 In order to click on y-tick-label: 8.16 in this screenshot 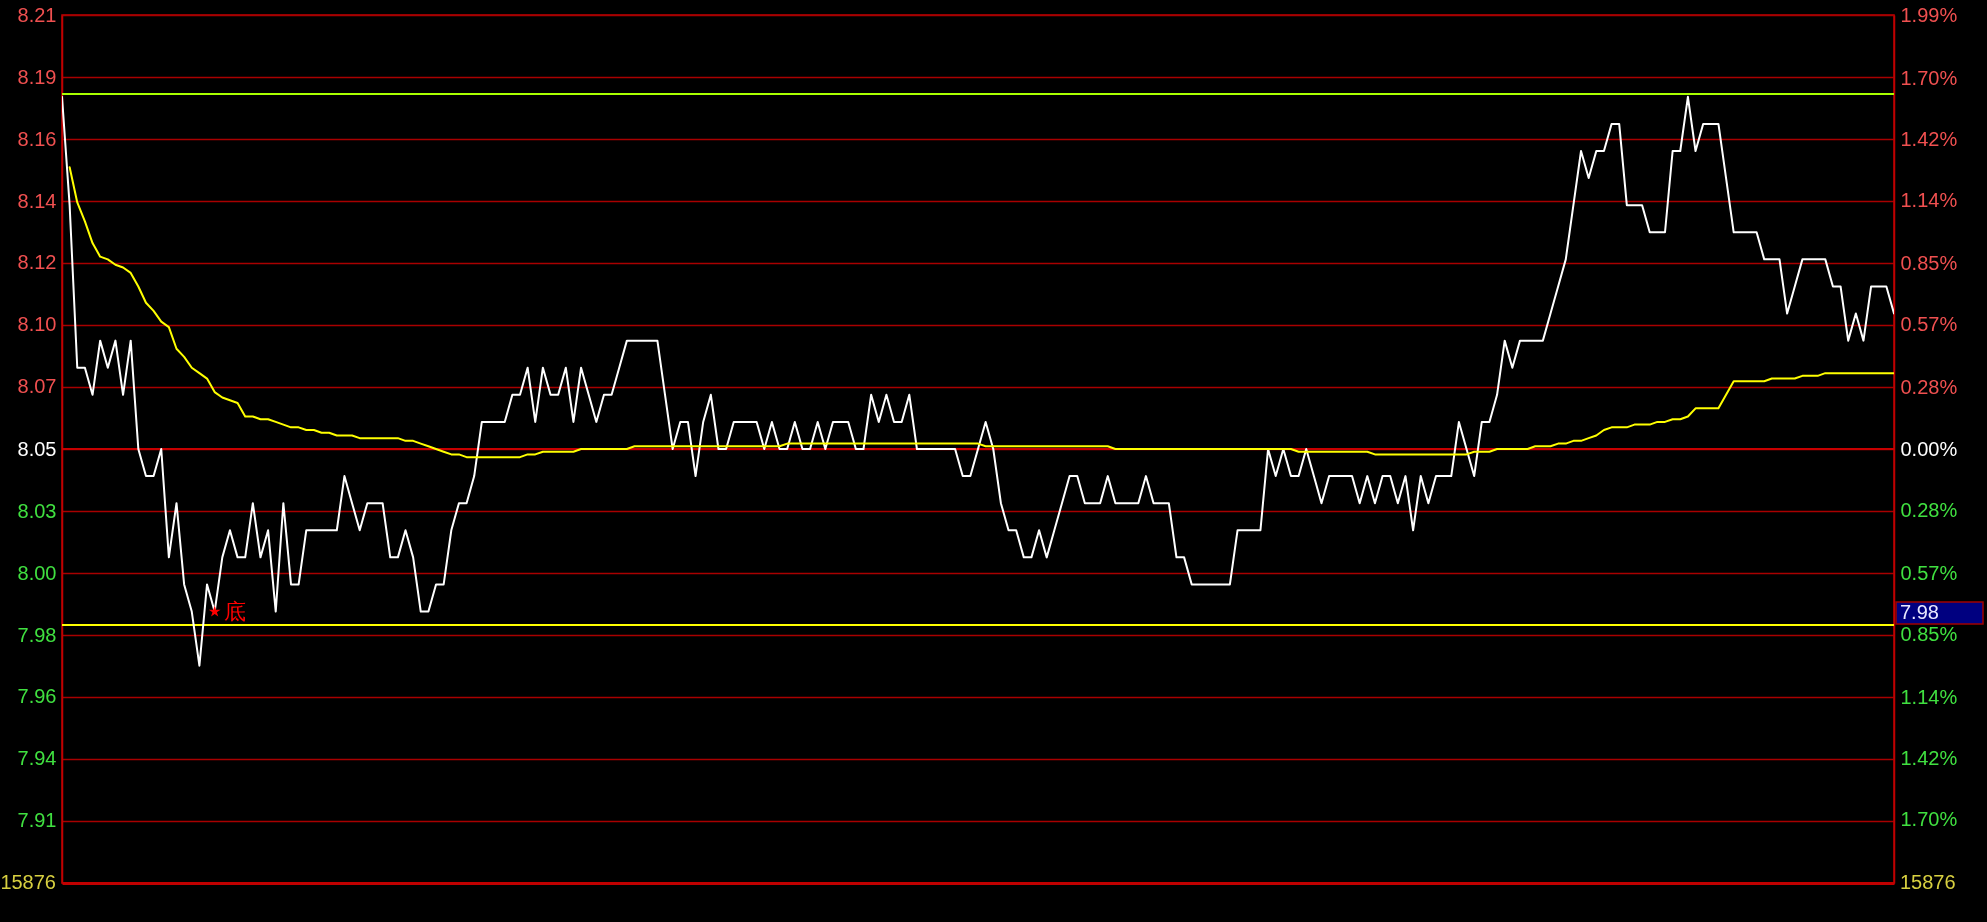, I will do `click(37, 138)`.